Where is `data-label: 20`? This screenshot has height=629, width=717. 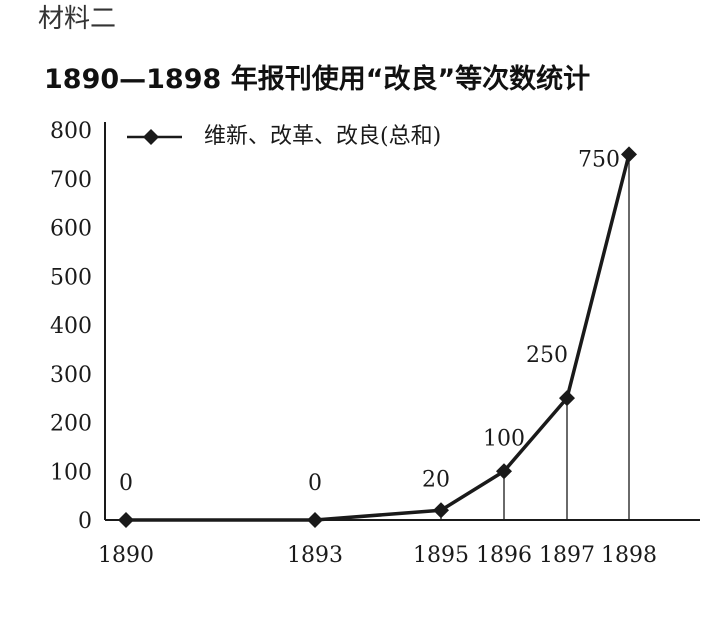
data-label: 20 is located at coordinates (436, 479).